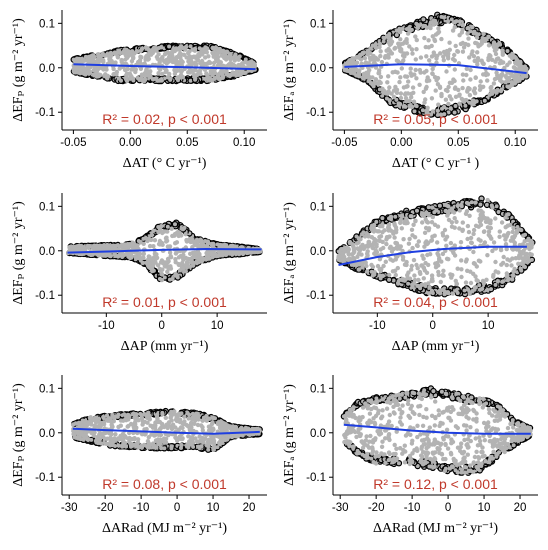 This screenshot has height=550, width=548. What do you see at coordinates (488, 326) in the screenshot?
I see `x-tick-label: 10` at bounding box center [488, 326].